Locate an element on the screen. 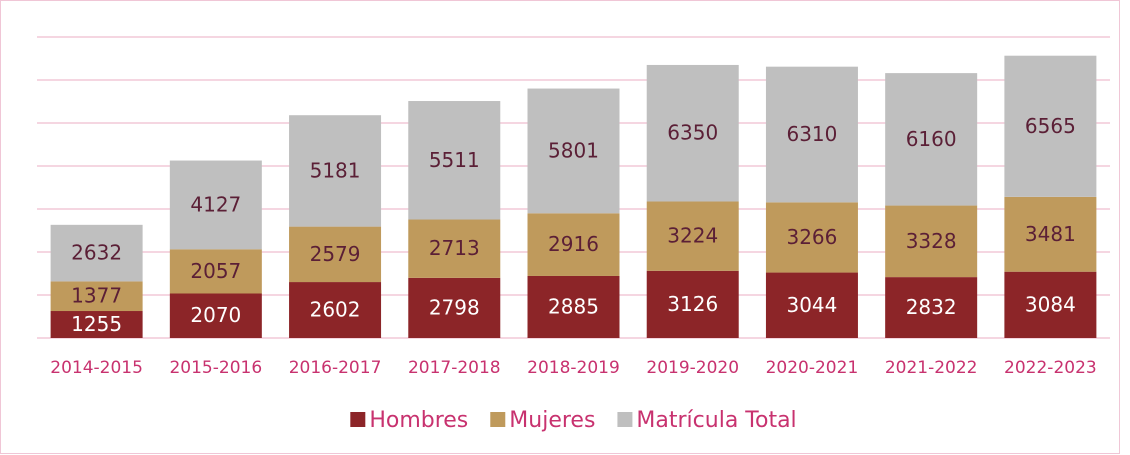  value-label: 5511 is located at coordinates (454, 160).